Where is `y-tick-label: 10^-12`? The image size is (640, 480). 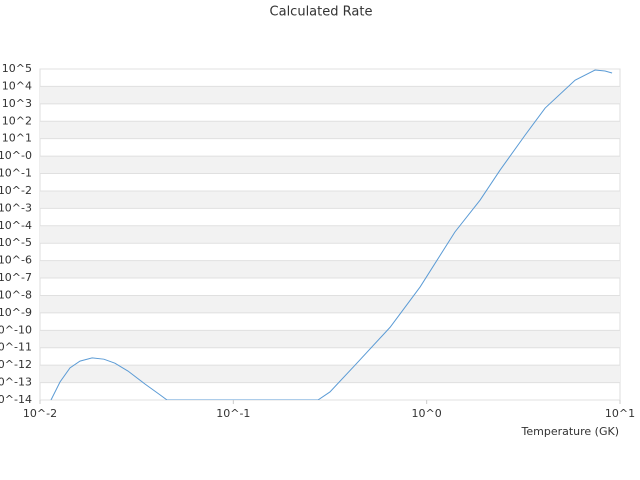 y-tick-label: 10^-12 is located at coordinates (16, 364).